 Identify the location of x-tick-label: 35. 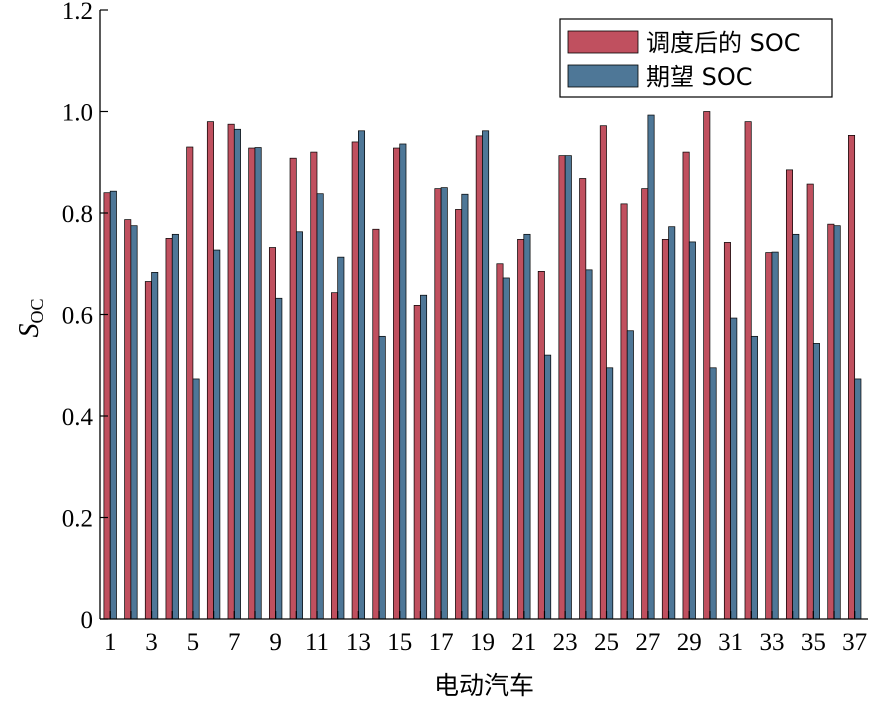
(813, 642).